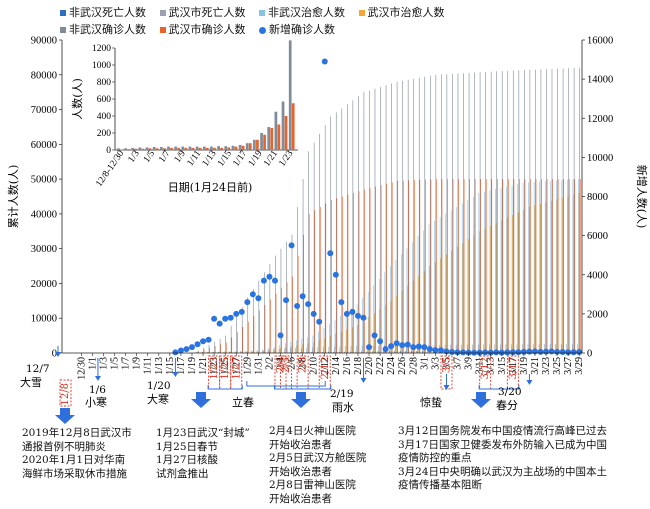 Image resolution: width=650 pixels, height=509 pixels. What do you see at coordinates (597, 236) in the screenshot?
I see `y2-tick-label: 6000` at bounding box center [597, 236].